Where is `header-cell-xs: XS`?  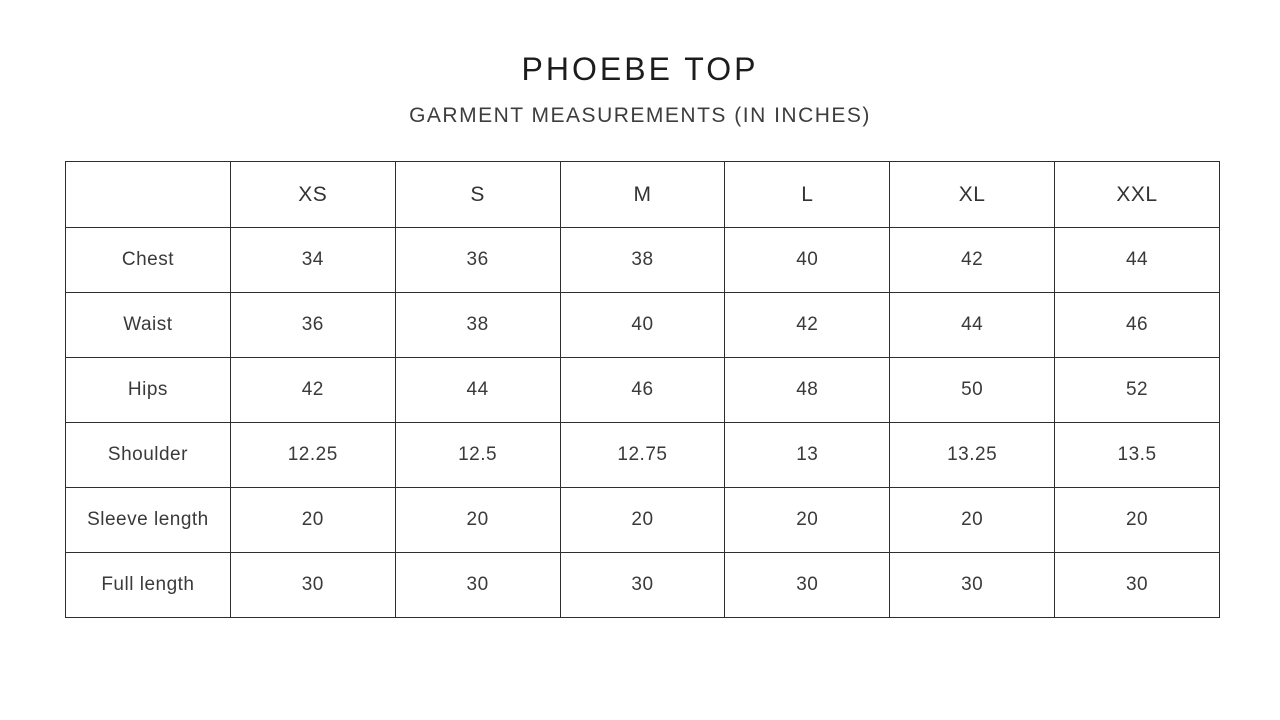
header-cell-xs: XS is located at coordinates (312, 194).